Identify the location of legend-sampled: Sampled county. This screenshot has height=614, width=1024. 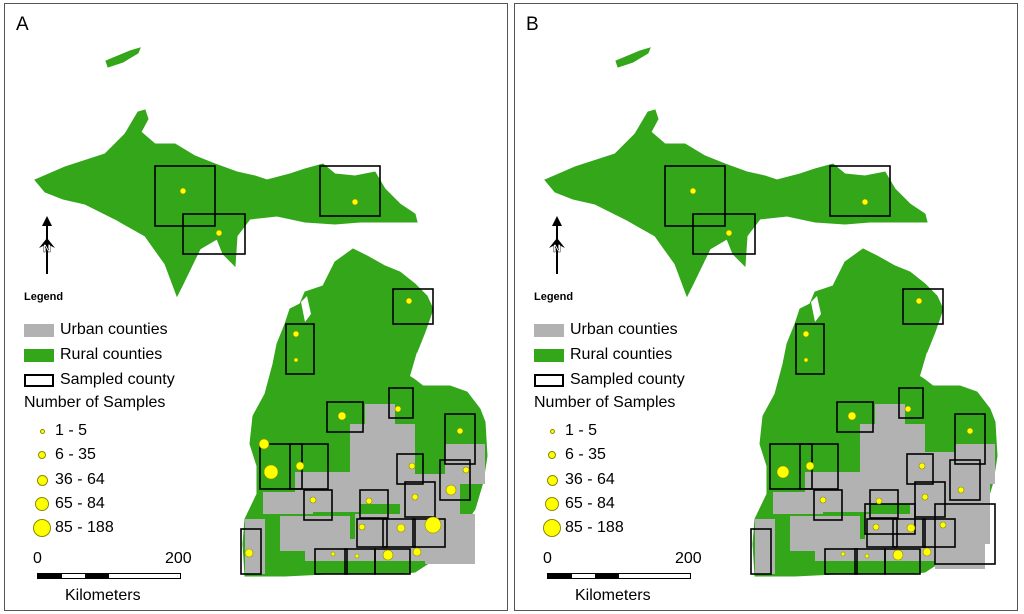
(609, 380).